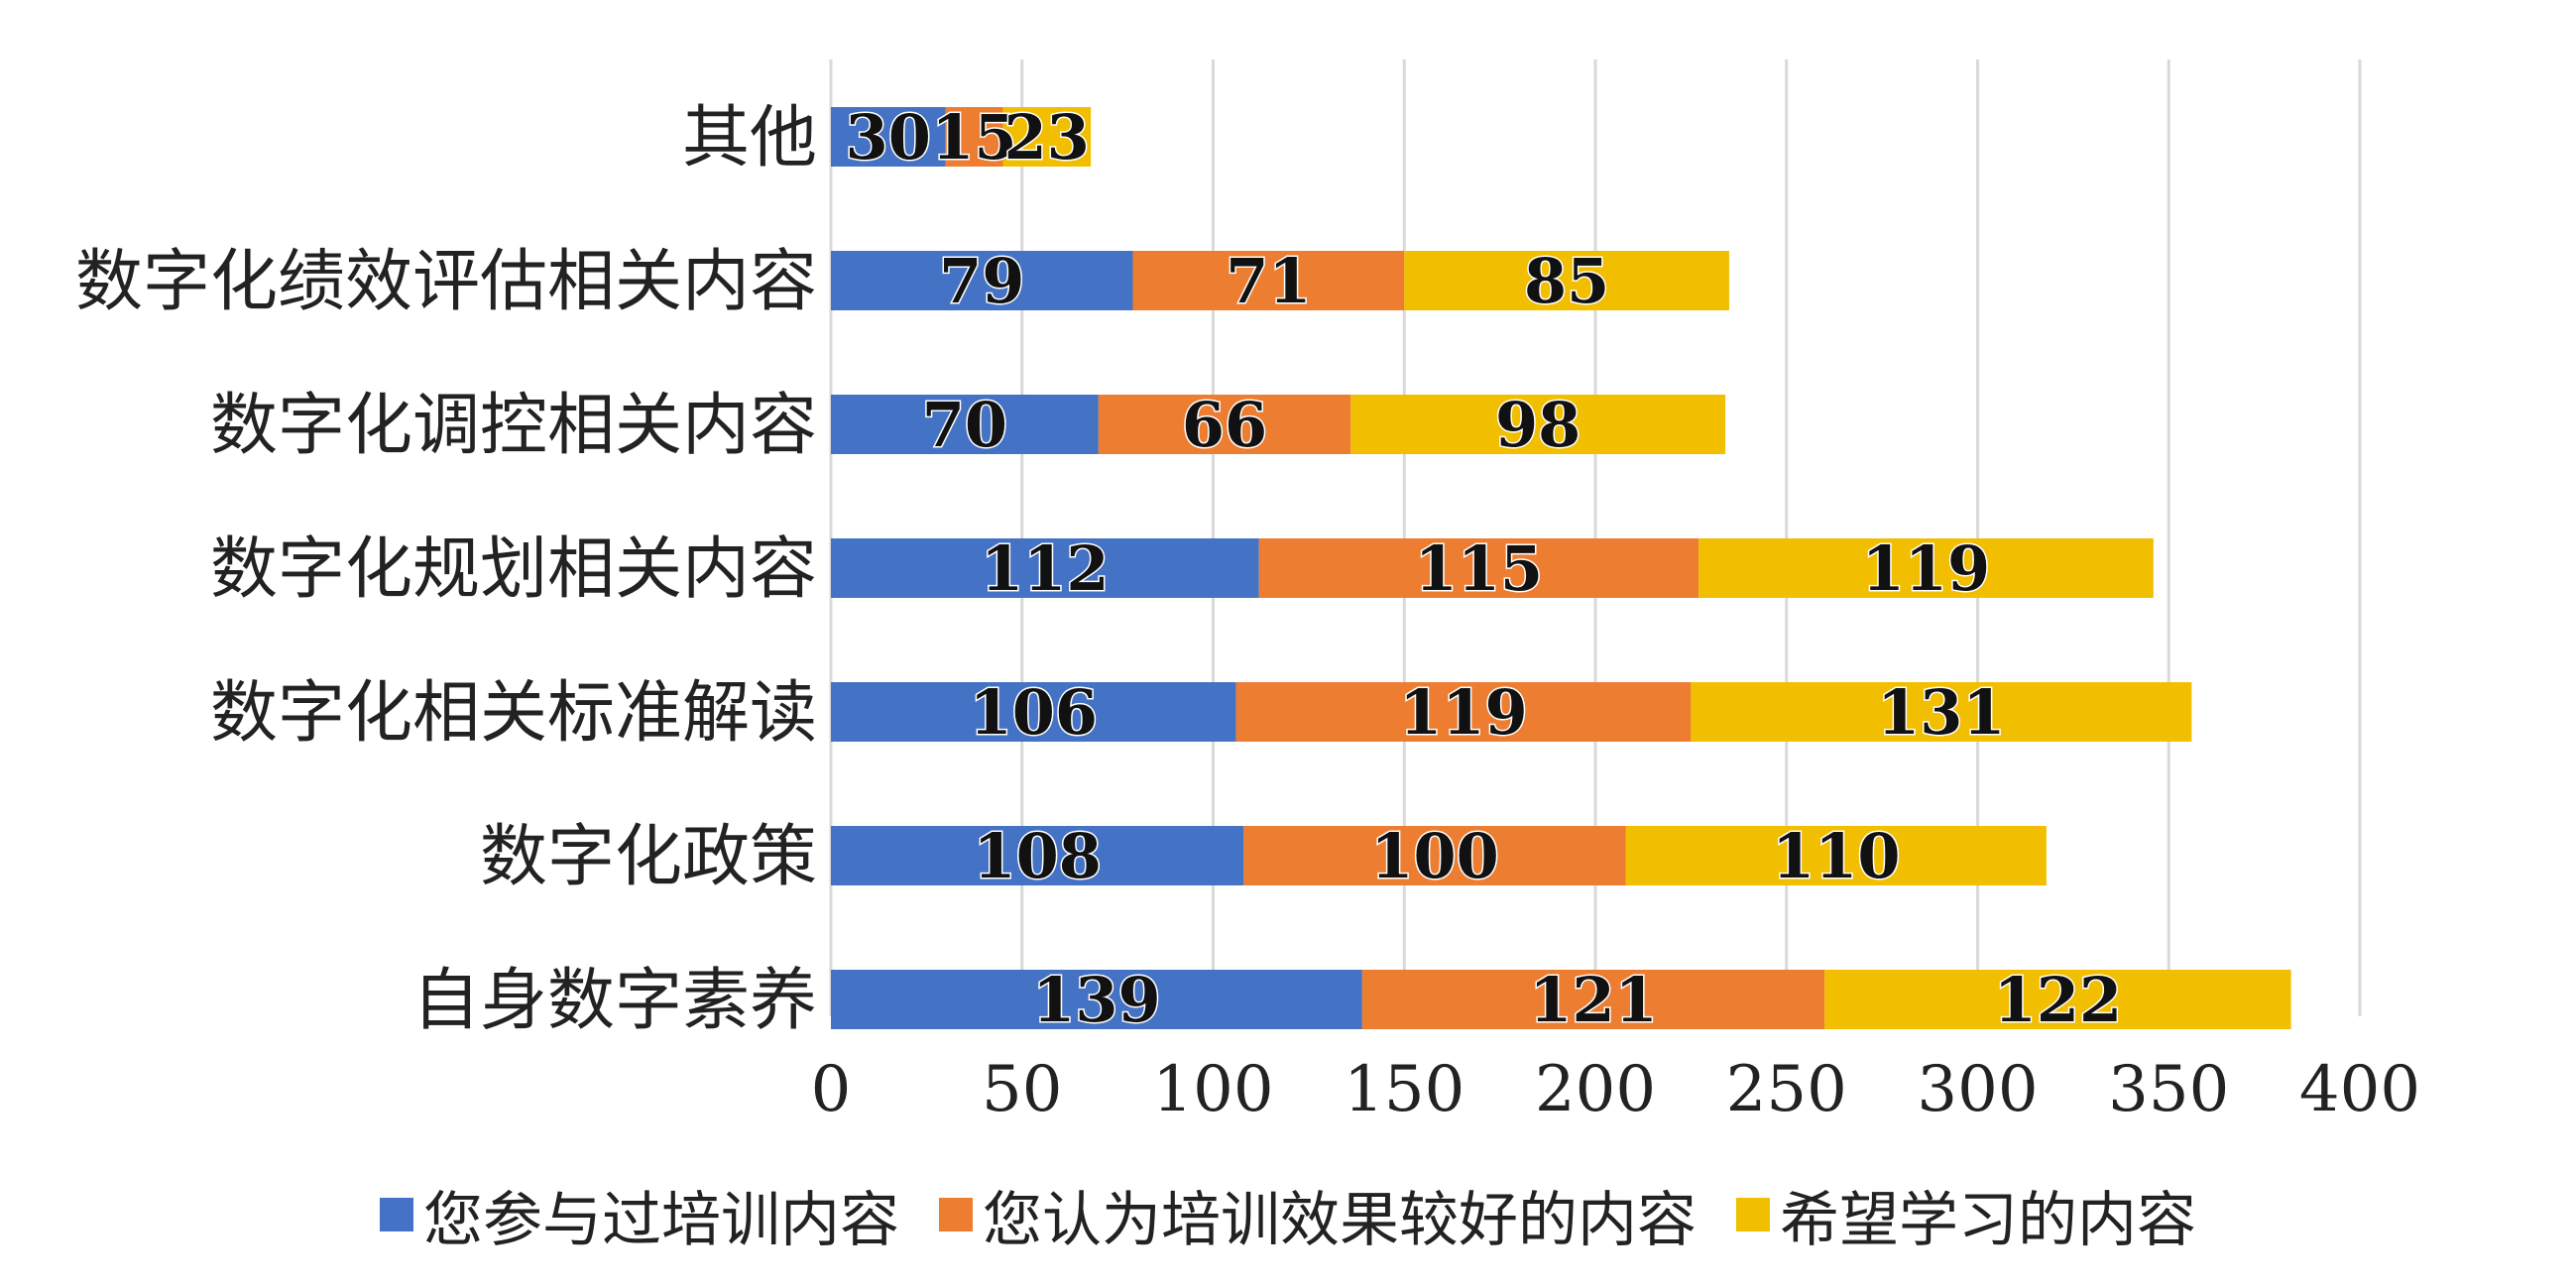 This screenshot has height=1288, width=2576. I want to click on x-tick-label: 200, so click(1595, 1089).